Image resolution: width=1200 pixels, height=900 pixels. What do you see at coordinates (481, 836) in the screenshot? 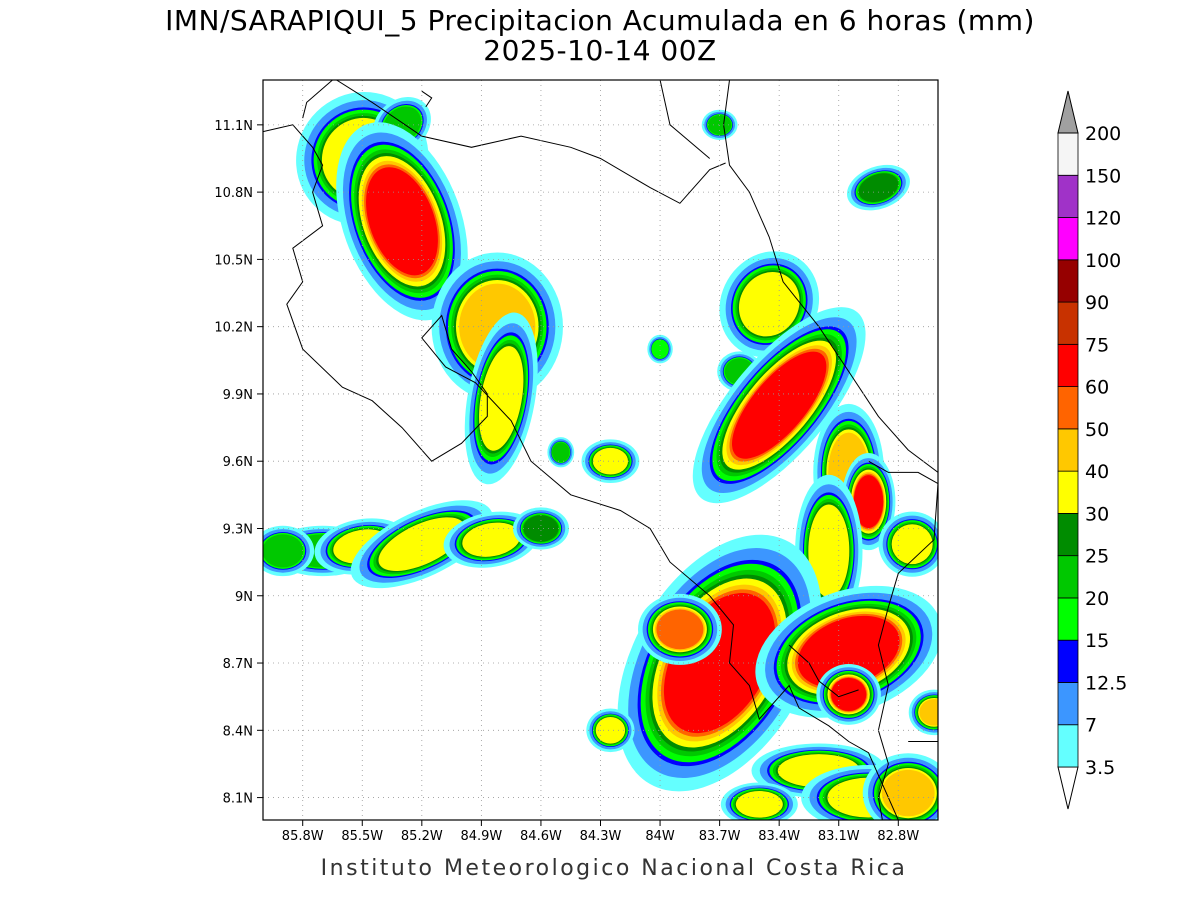
I see `lon-tick-label: 84.9W` at bounding box center [481, 836].